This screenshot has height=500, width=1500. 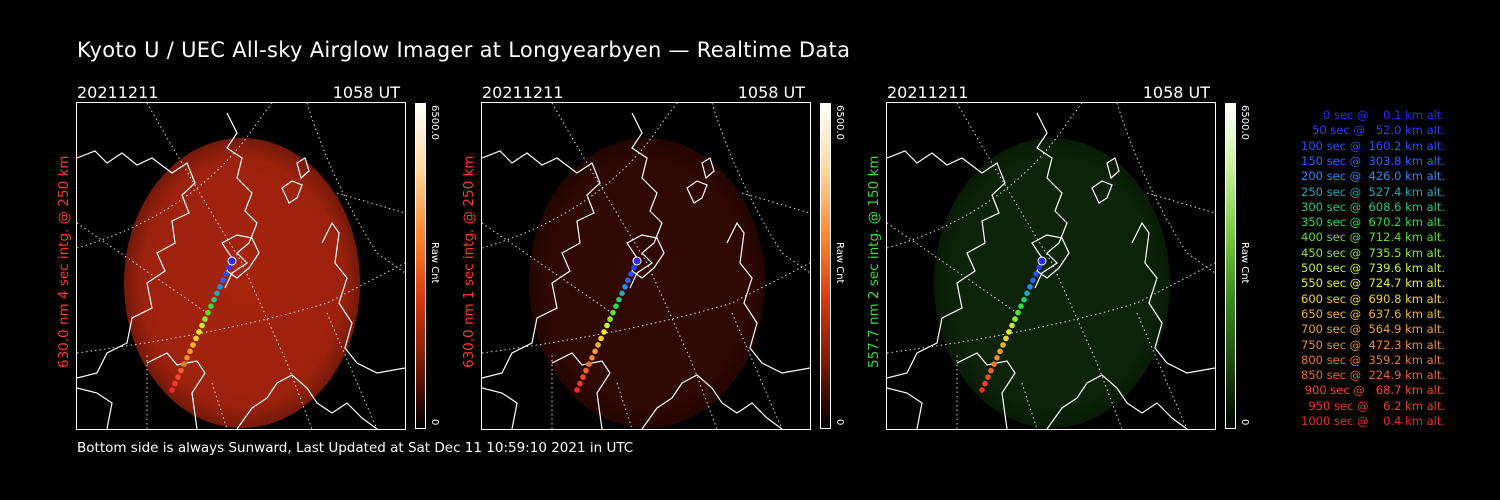 I want to click on panel-2-wavelength-label: 630.0 nm 1 sec intg. @ 250 km, so click(x=469, y=261).